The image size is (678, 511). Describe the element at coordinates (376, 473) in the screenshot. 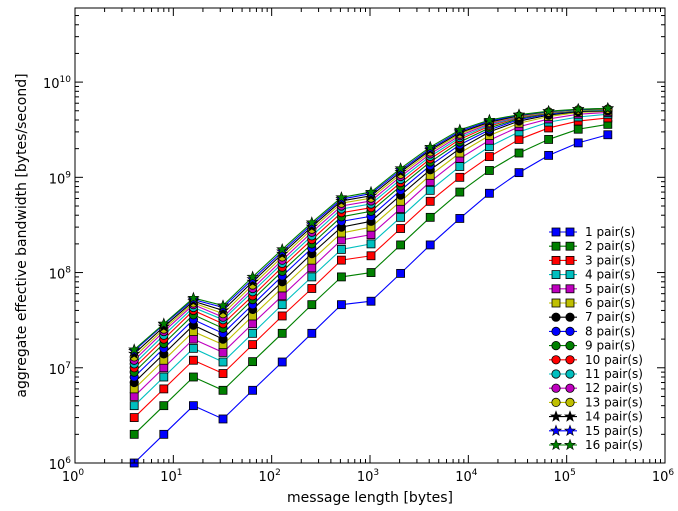

I see `x-tick-label-exponent: 3` at that location.